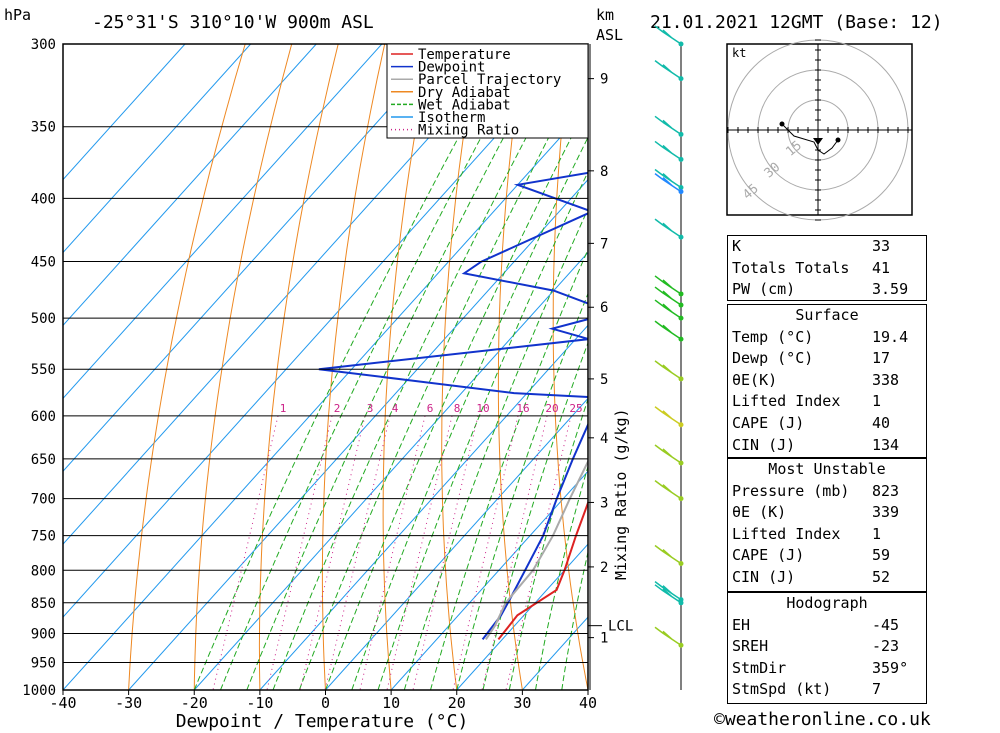  What do you see at coordinates (827, 446) in the screenshot?
I see `index-row: CIN (J) 134` at bounding box center [827, 446].